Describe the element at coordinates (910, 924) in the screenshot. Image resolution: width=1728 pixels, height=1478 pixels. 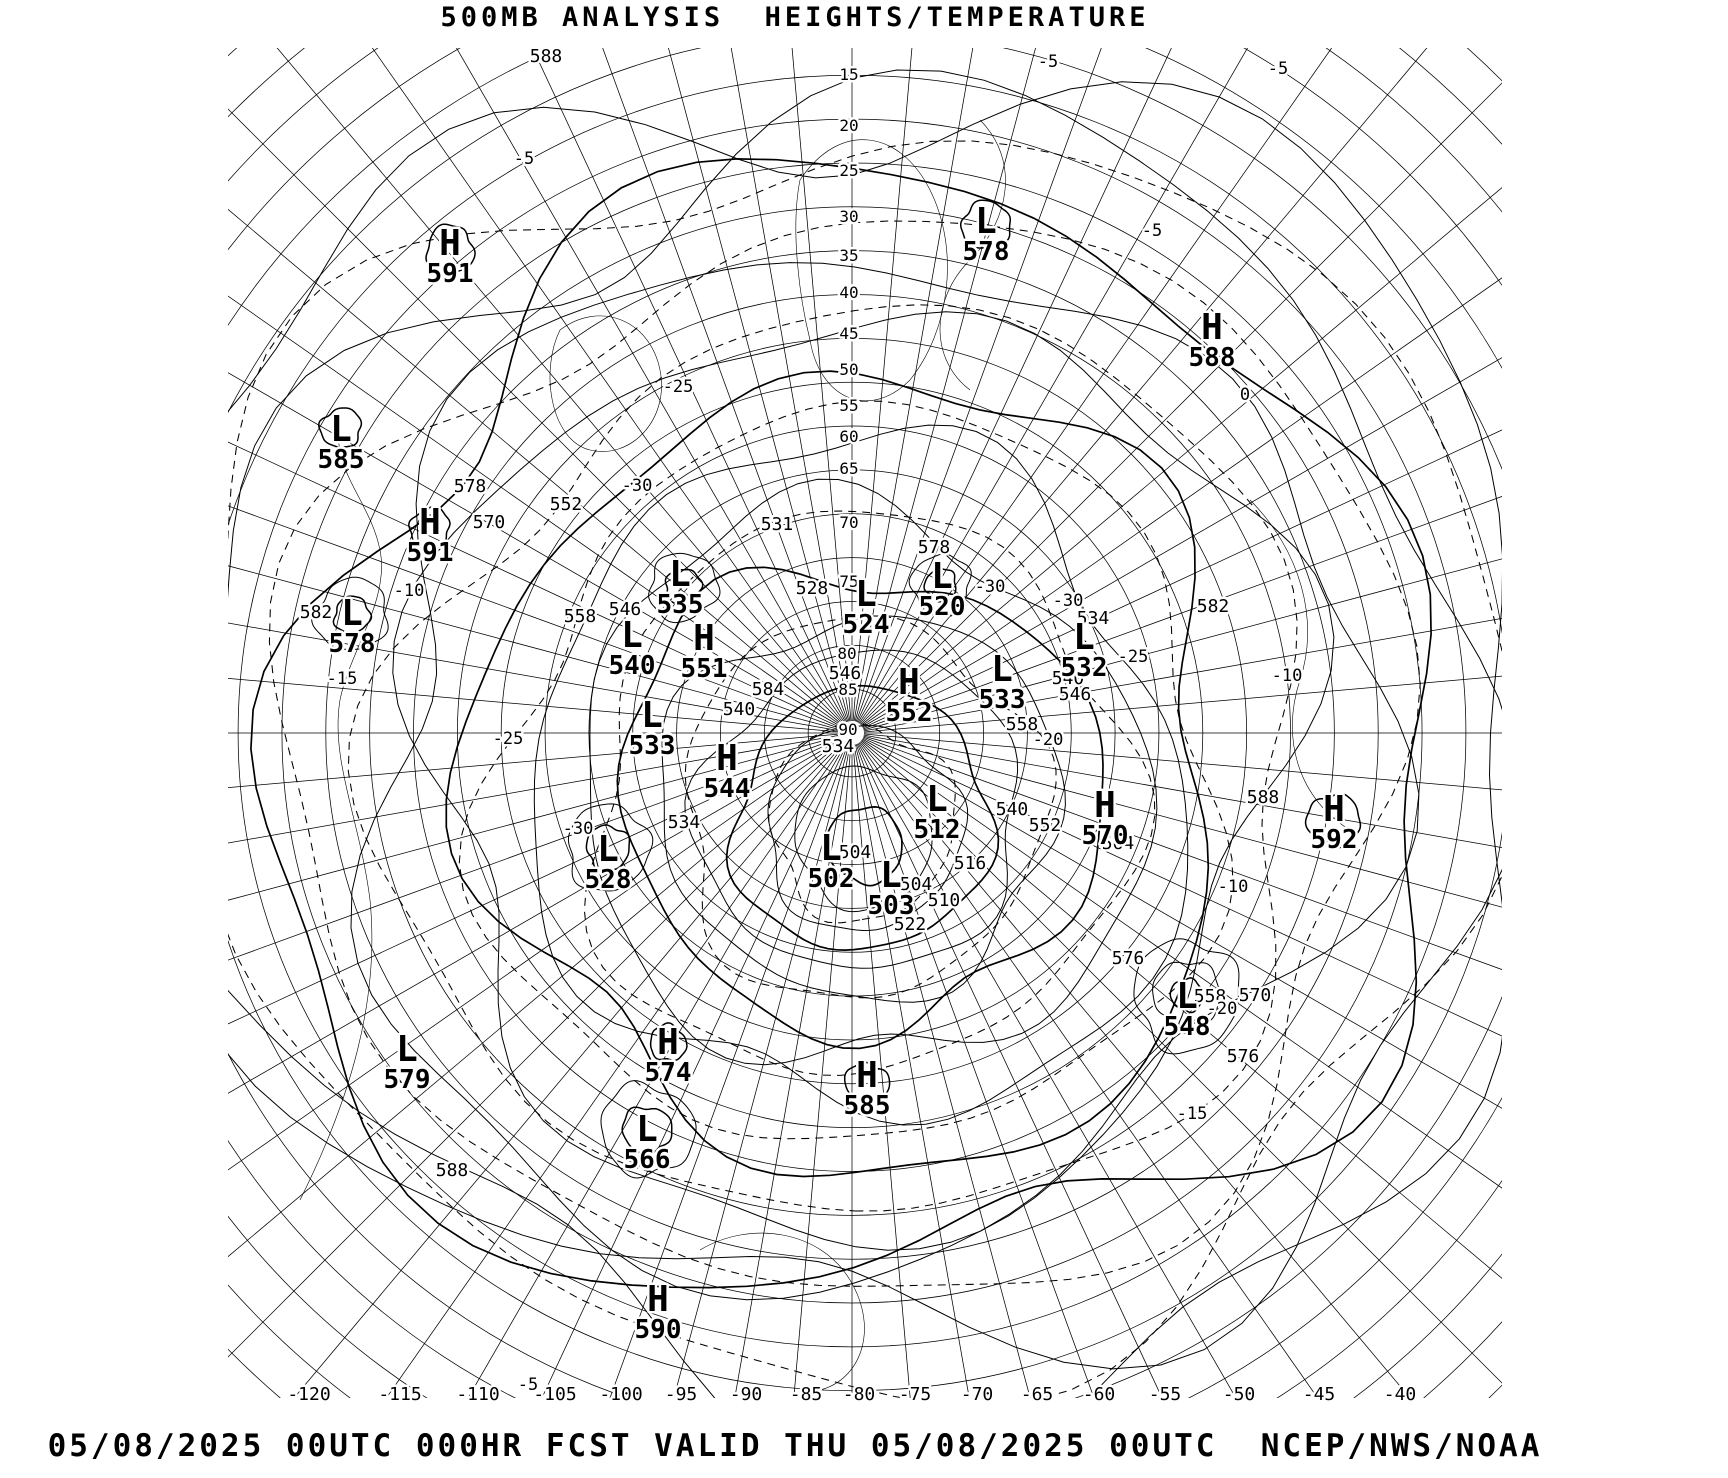
I see `height-contour-label: 522` at that location.